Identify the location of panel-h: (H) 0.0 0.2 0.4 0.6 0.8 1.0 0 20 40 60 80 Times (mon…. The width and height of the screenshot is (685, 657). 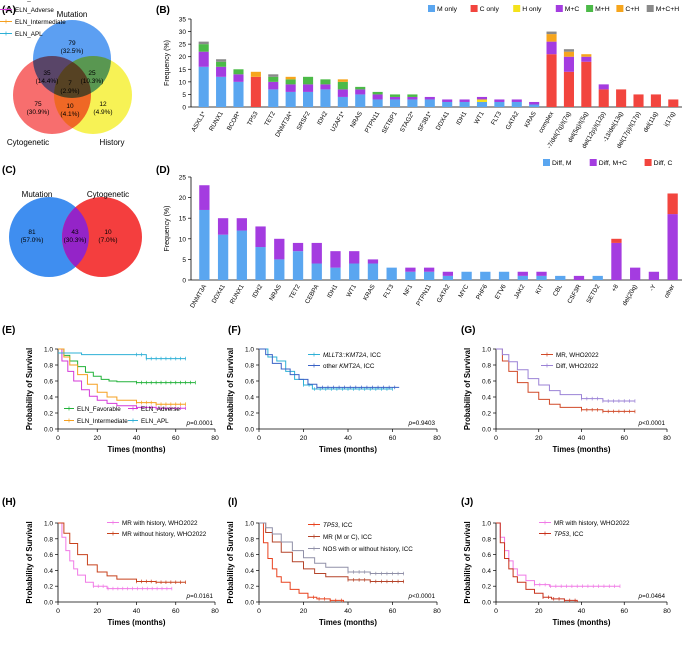
(110, 562).